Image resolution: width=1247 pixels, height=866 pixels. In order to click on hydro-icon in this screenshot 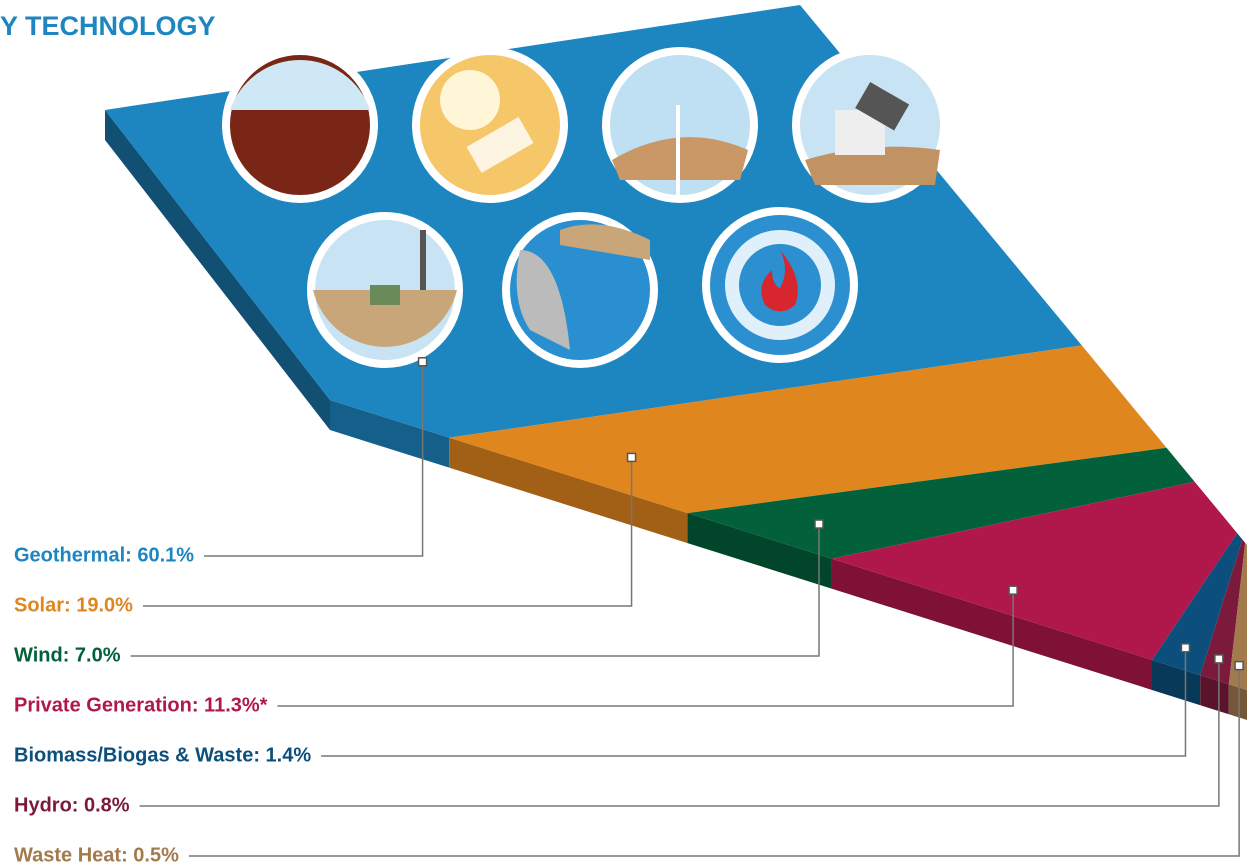, I will do `click(580, 290)`.